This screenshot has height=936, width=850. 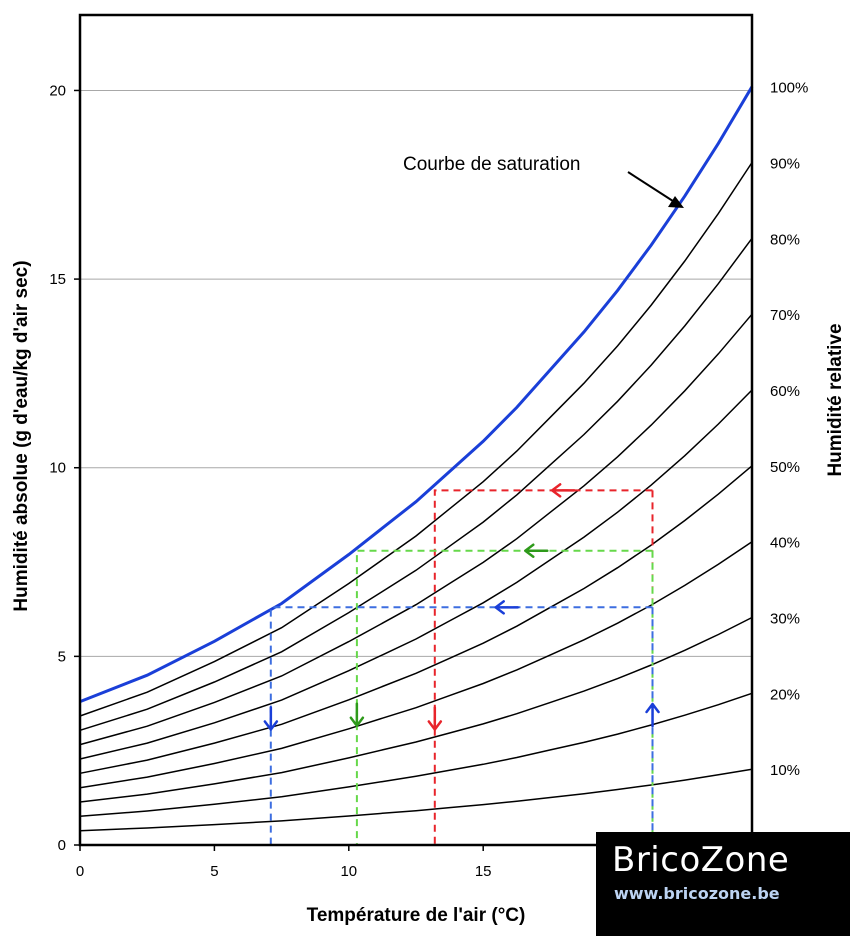 I want to click on x-tick-3: 15, so click(x=483, y=871).